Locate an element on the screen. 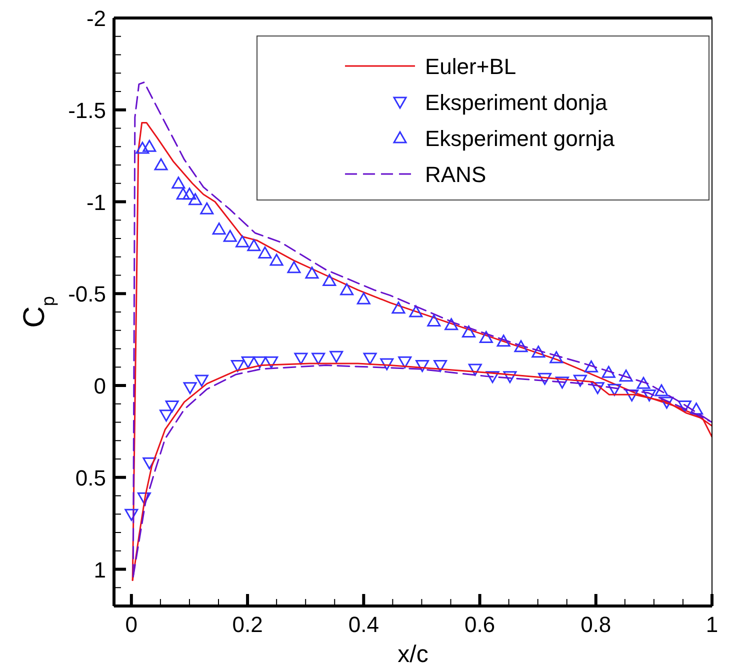 The height and width of the screenshot is (668, 734). legend-label: Eksperiment gornja is located at coordinates (520, 138).